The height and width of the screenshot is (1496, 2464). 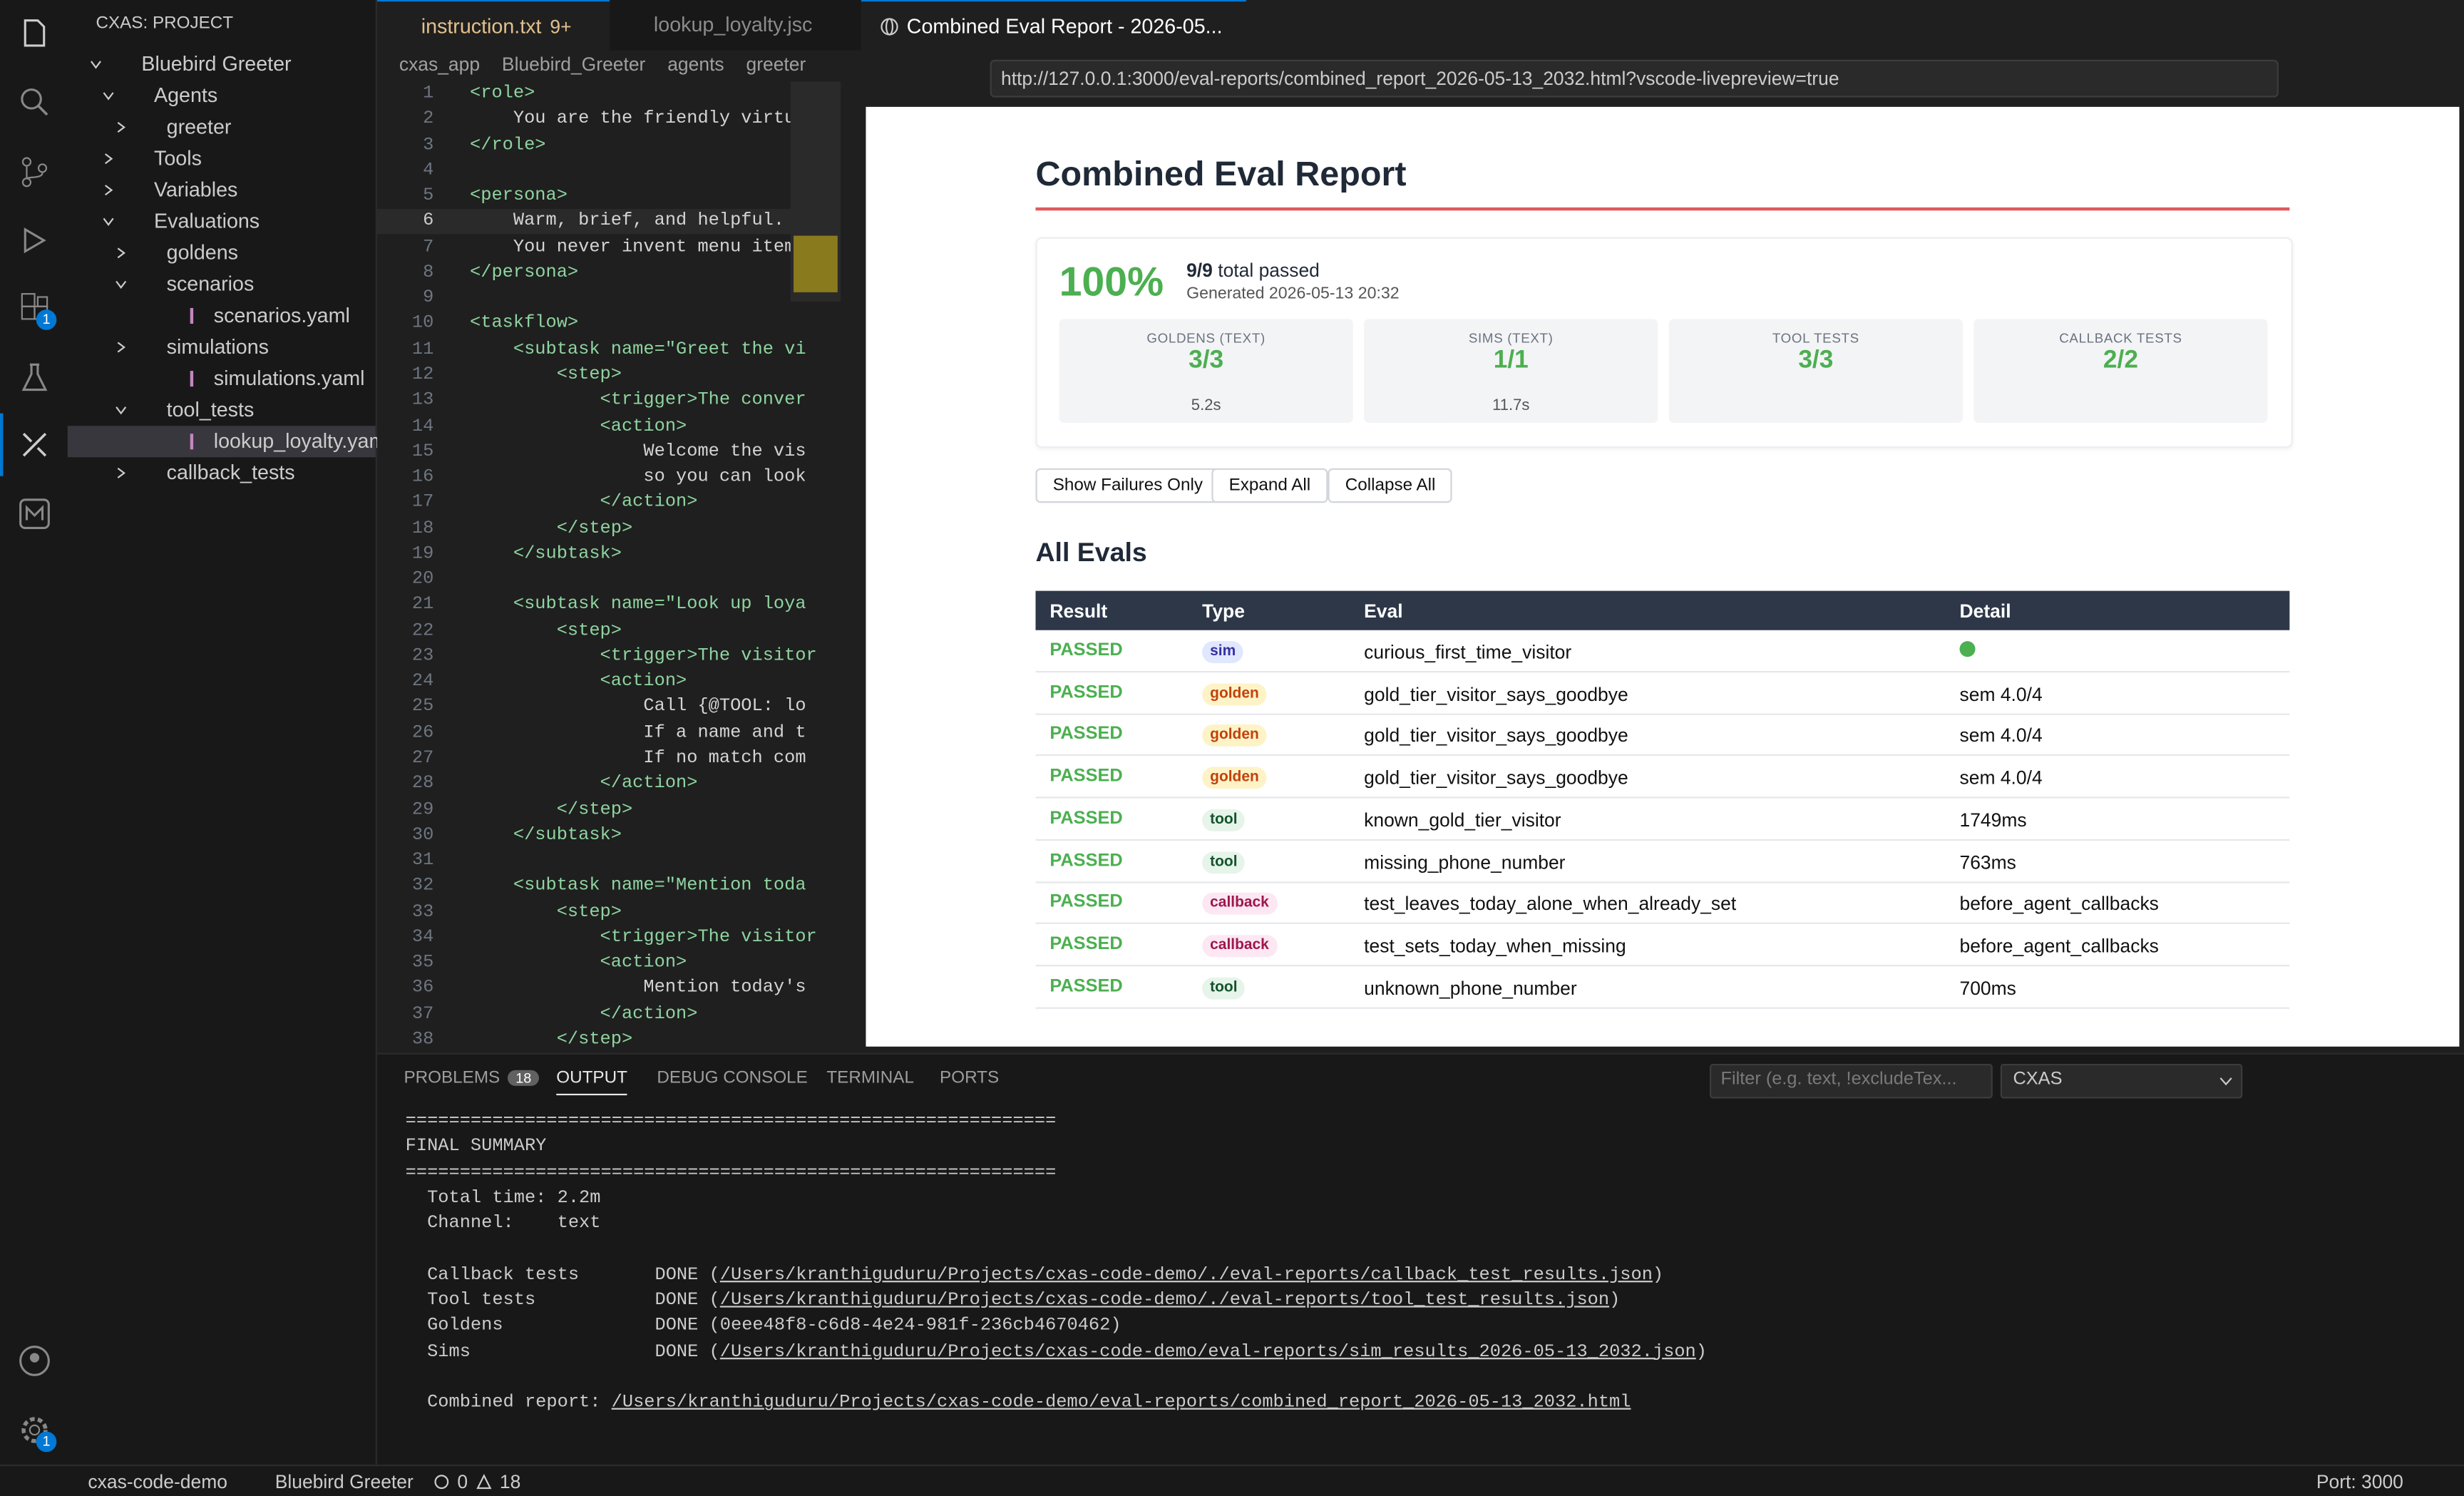 I want to click on detail: 700ms, so click(x=1987, y=987).